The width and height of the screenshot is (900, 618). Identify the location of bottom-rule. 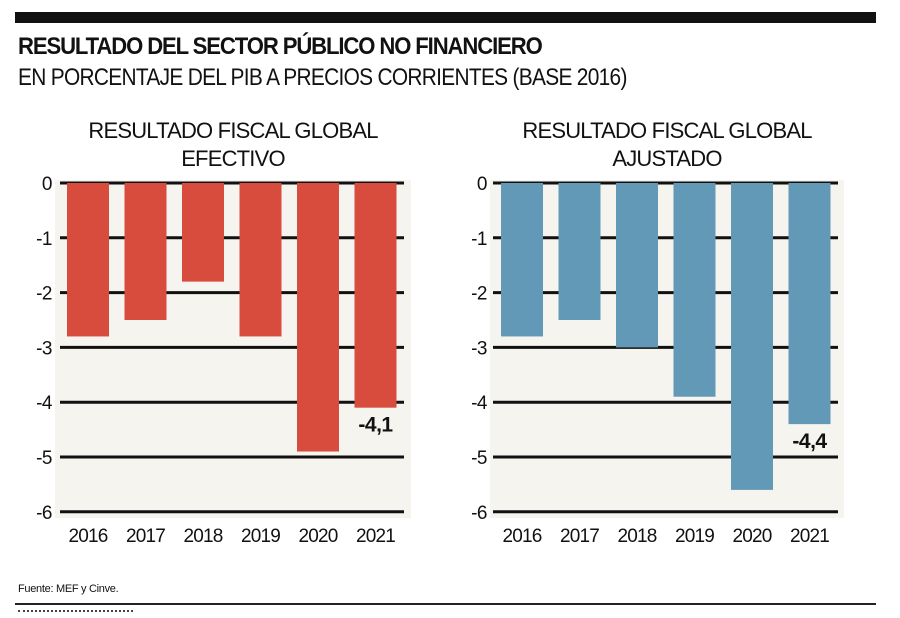
(445, 604).